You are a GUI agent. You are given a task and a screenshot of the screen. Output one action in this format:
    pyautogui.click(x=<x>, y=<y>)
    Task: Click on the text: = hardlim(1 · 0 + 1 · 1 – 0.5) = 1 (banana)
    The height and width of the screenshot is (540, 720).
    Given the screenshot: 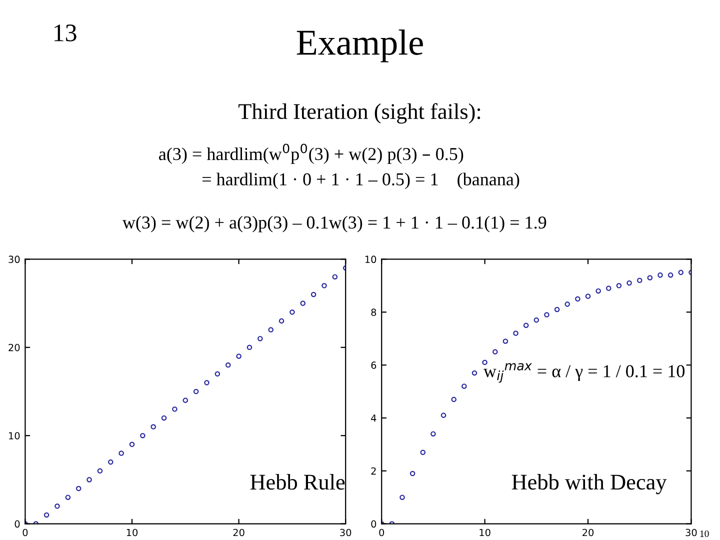 What is the action you would take?
    pyautogui.click(x=361, y=181)
    